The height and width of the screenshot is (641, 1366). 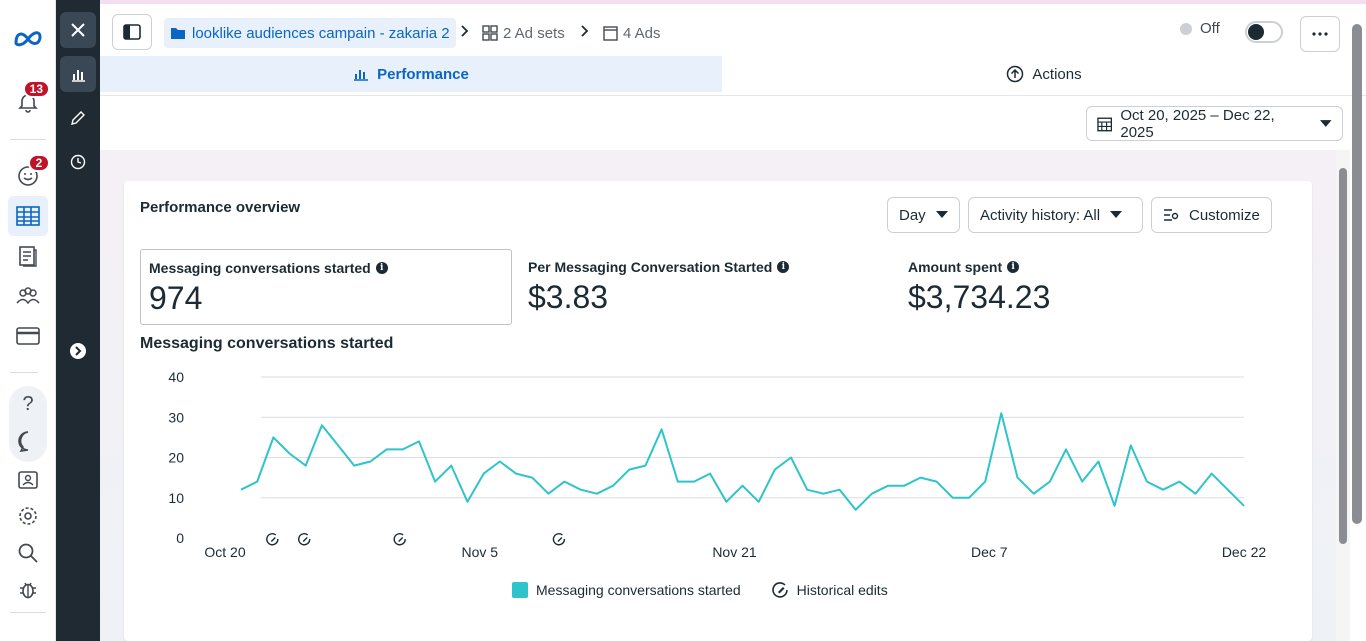 I want to click on app-rail: 13 2 ?, so click(x=28, y=320).